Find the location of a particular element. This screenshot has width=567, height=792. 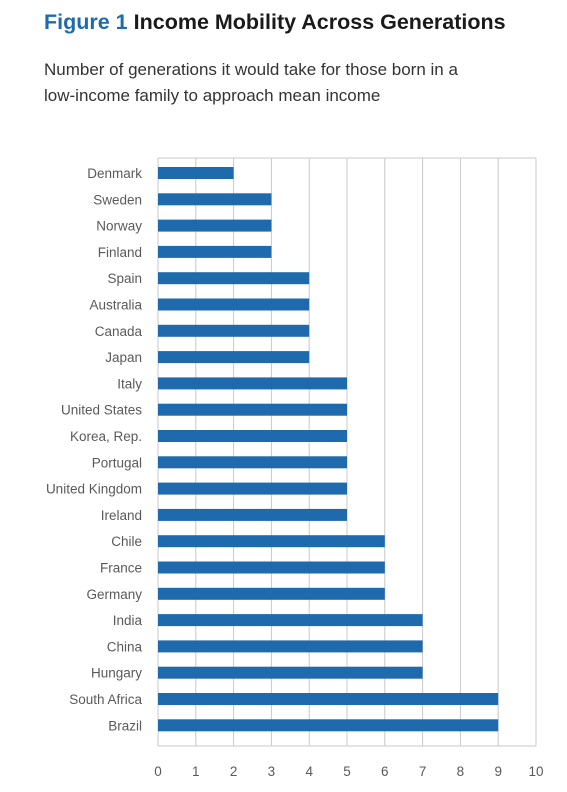

bar-italy is located at coordinates (252, 383).